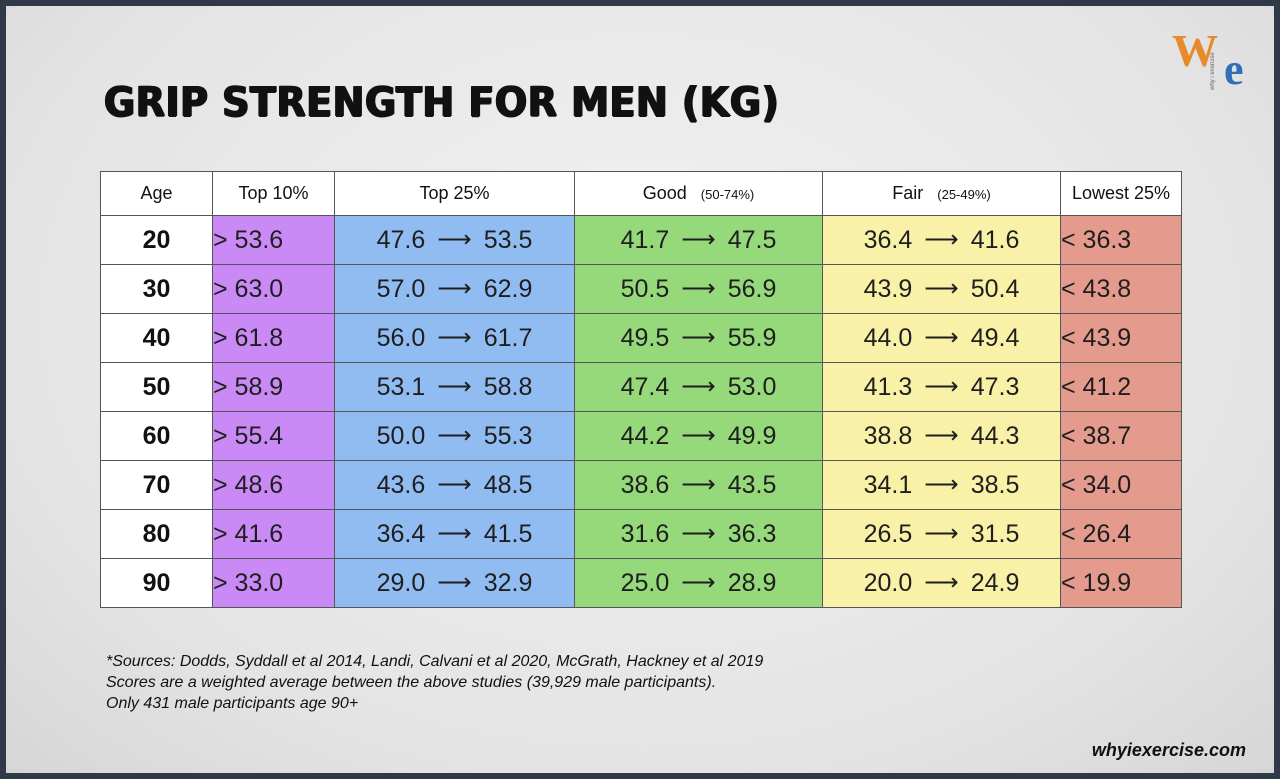 Image resolution: width=1280 pixels, height=779 pixels. What do you see at coordinates (888, 289) in the screenshot?
I see `range-low-value: 43.9` at bounding box center [888, 289].